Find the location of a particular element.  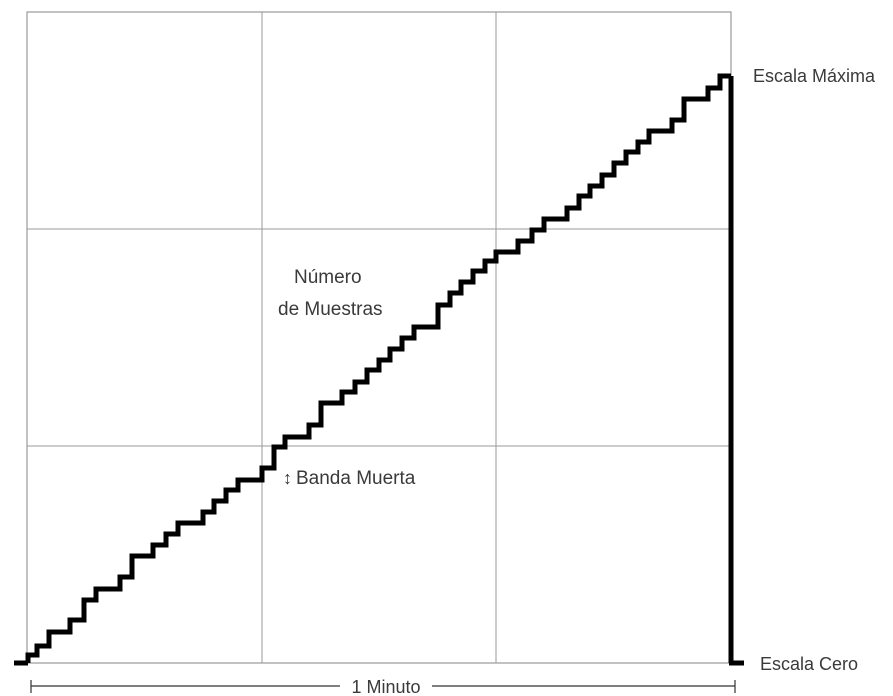

time-span-label: 1 Minuto is located at coordinates (385, 686).